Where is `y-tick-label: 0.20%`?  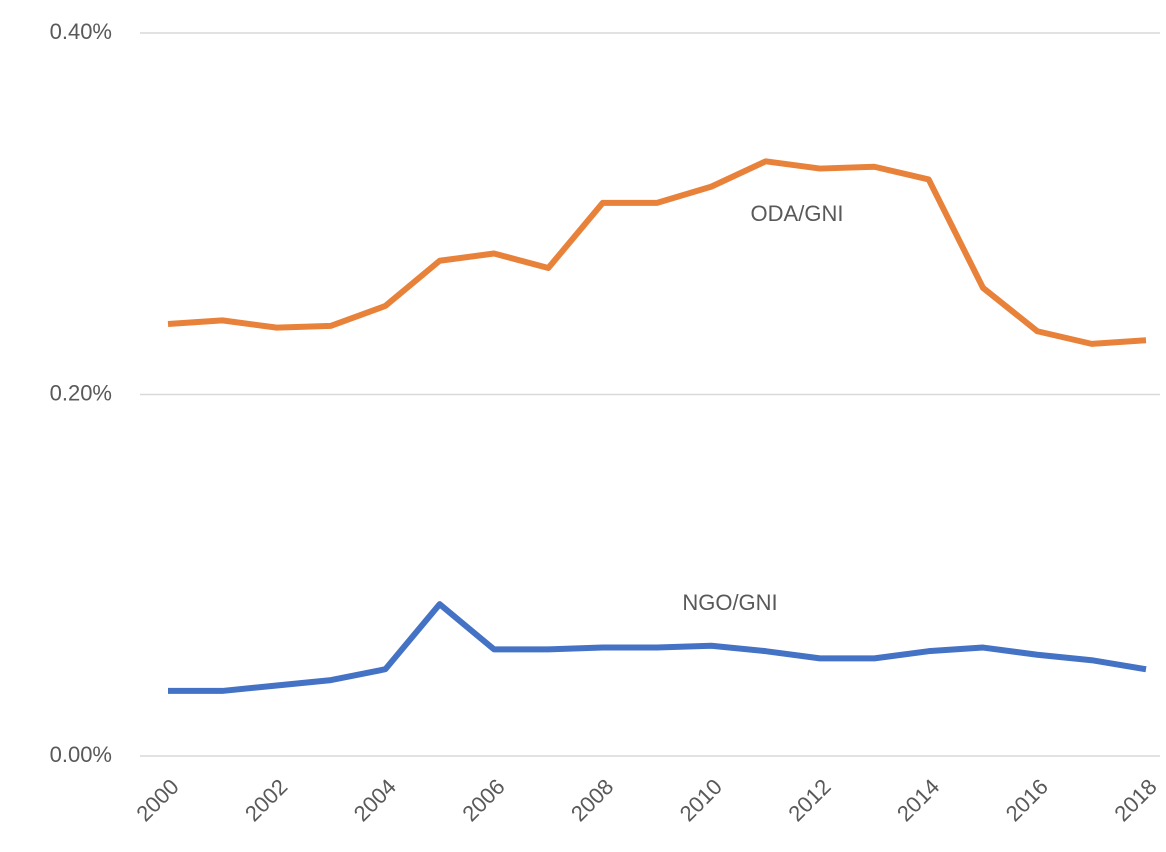 y-tick-label: 0.20% is located at coordinates (81, 392).